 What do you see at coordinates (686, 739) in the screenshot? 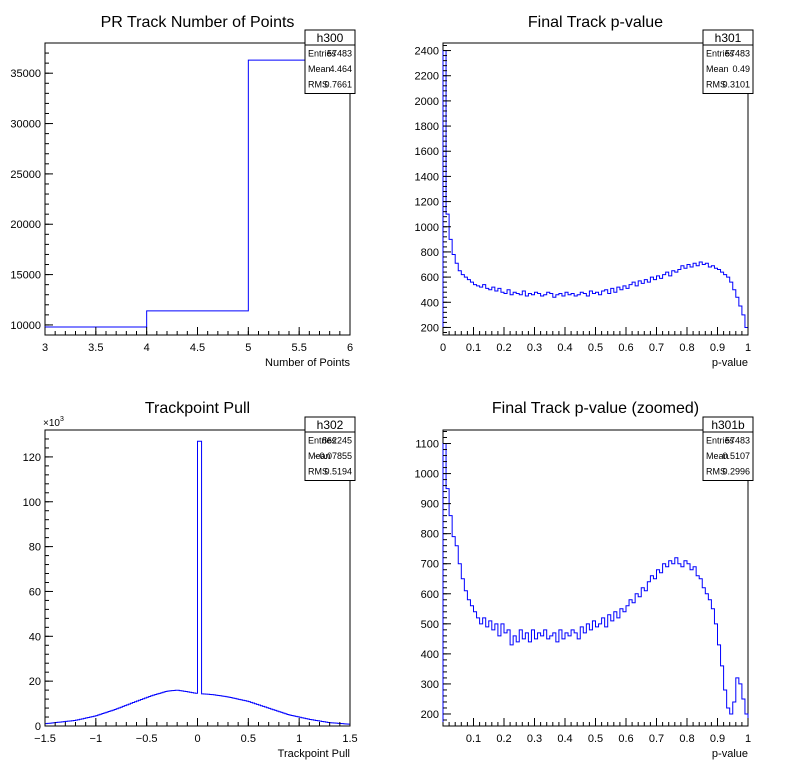
I see `x-tick-label: 0.8` at bounding box center [686, 739].